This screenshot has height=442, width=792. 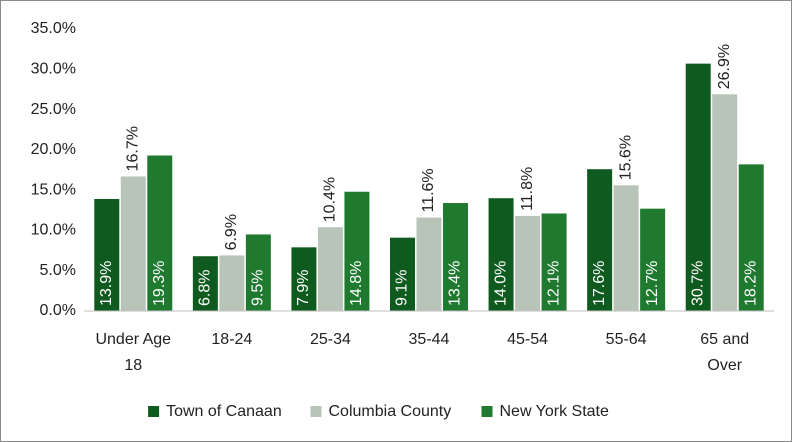 I want to click on y-tick-label: 5.0%, so click(x=58, y=270).